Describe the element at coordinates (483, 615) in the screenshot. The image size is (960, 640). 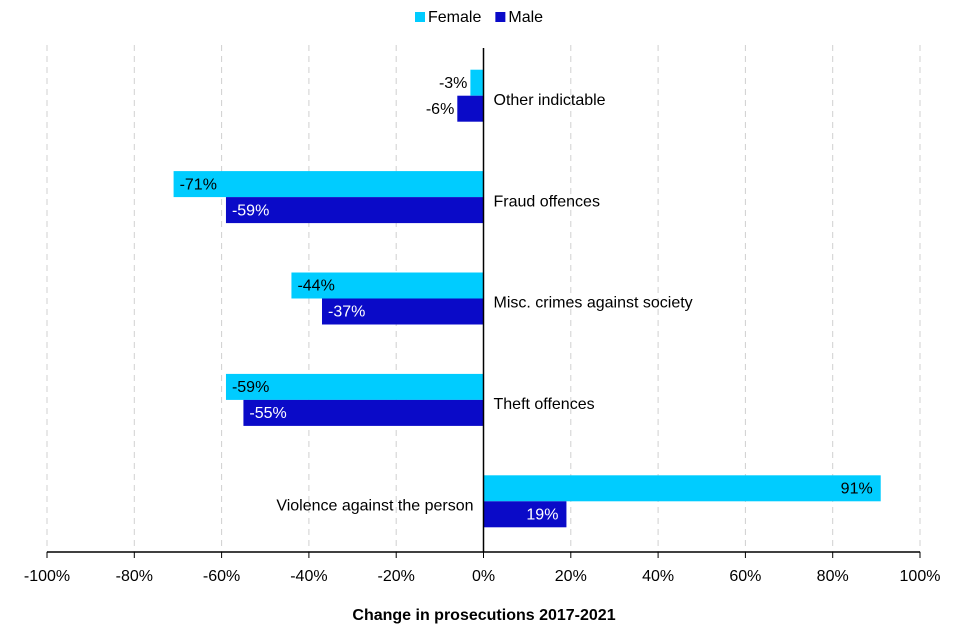
I see `x-axis-title: Change in prosecutions 2017-2021` at that location.